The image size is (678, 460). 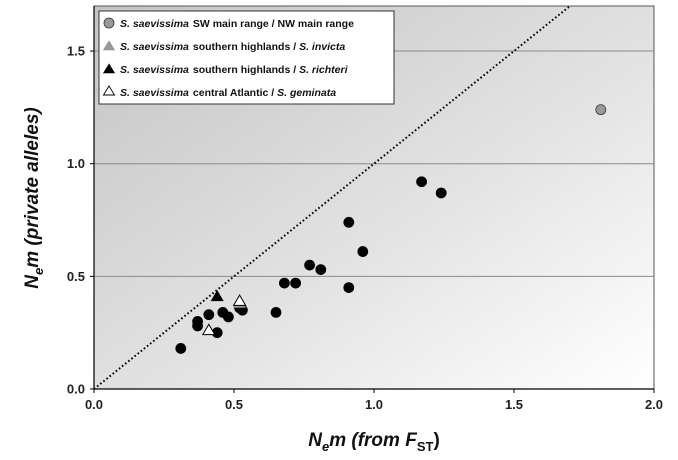 What do you see at coordinates (246, 70) in the screenshot?
I see `legend-3-middle: southern highlands /` at bounding box center [246, 70].